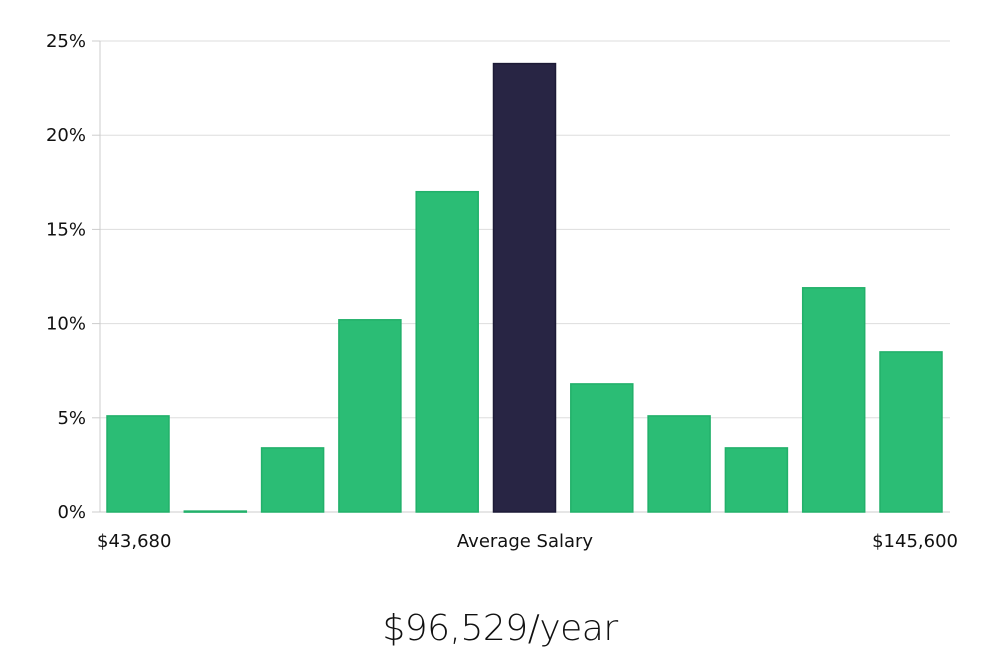 The image size is (1000, 660). I want to click on y-axis-ticks: 0% 5% 10% 15% 20% 25%, so click(73, 277).